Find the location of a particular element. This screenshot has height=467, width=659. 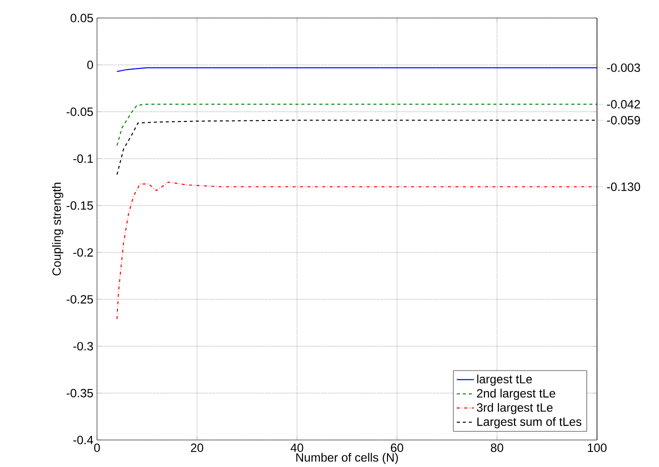

x-tick-label: 40 is located at coordinates (297, 447).